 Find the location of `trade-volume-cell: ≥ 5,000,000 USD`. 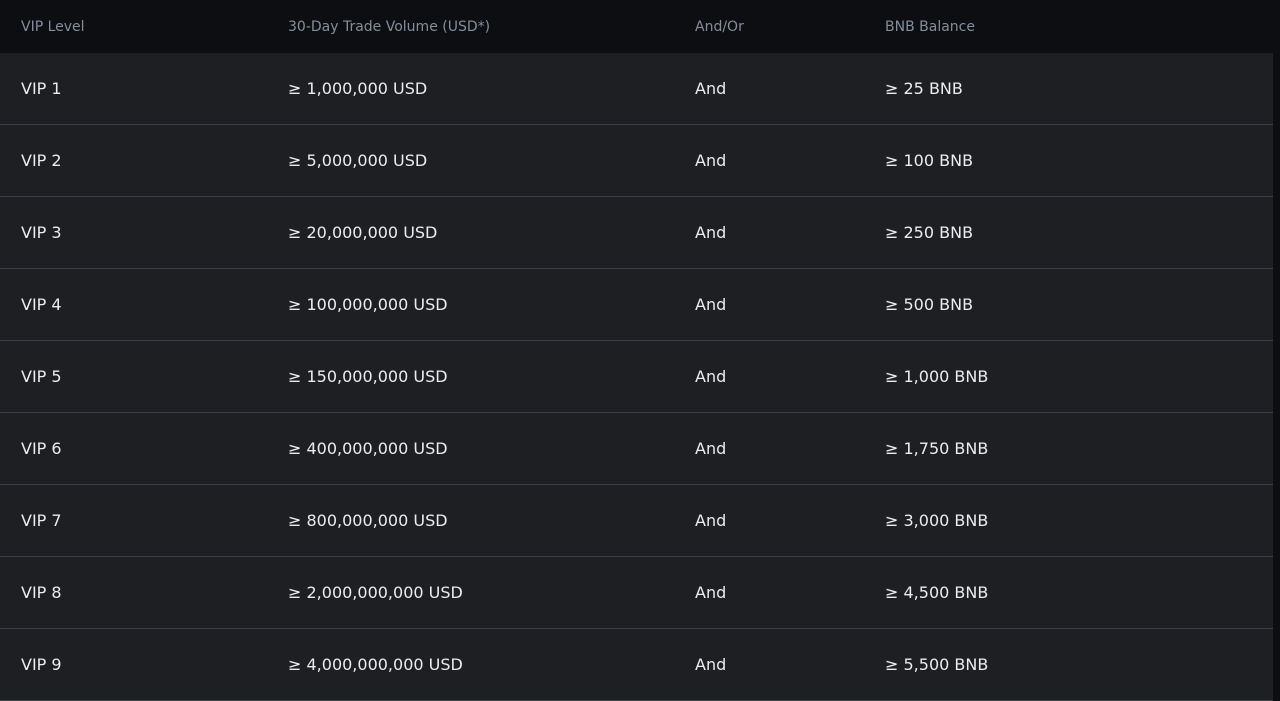

trade-volume-cell: ≥ 5,000,000 USD is located at coordinates (358, 160).